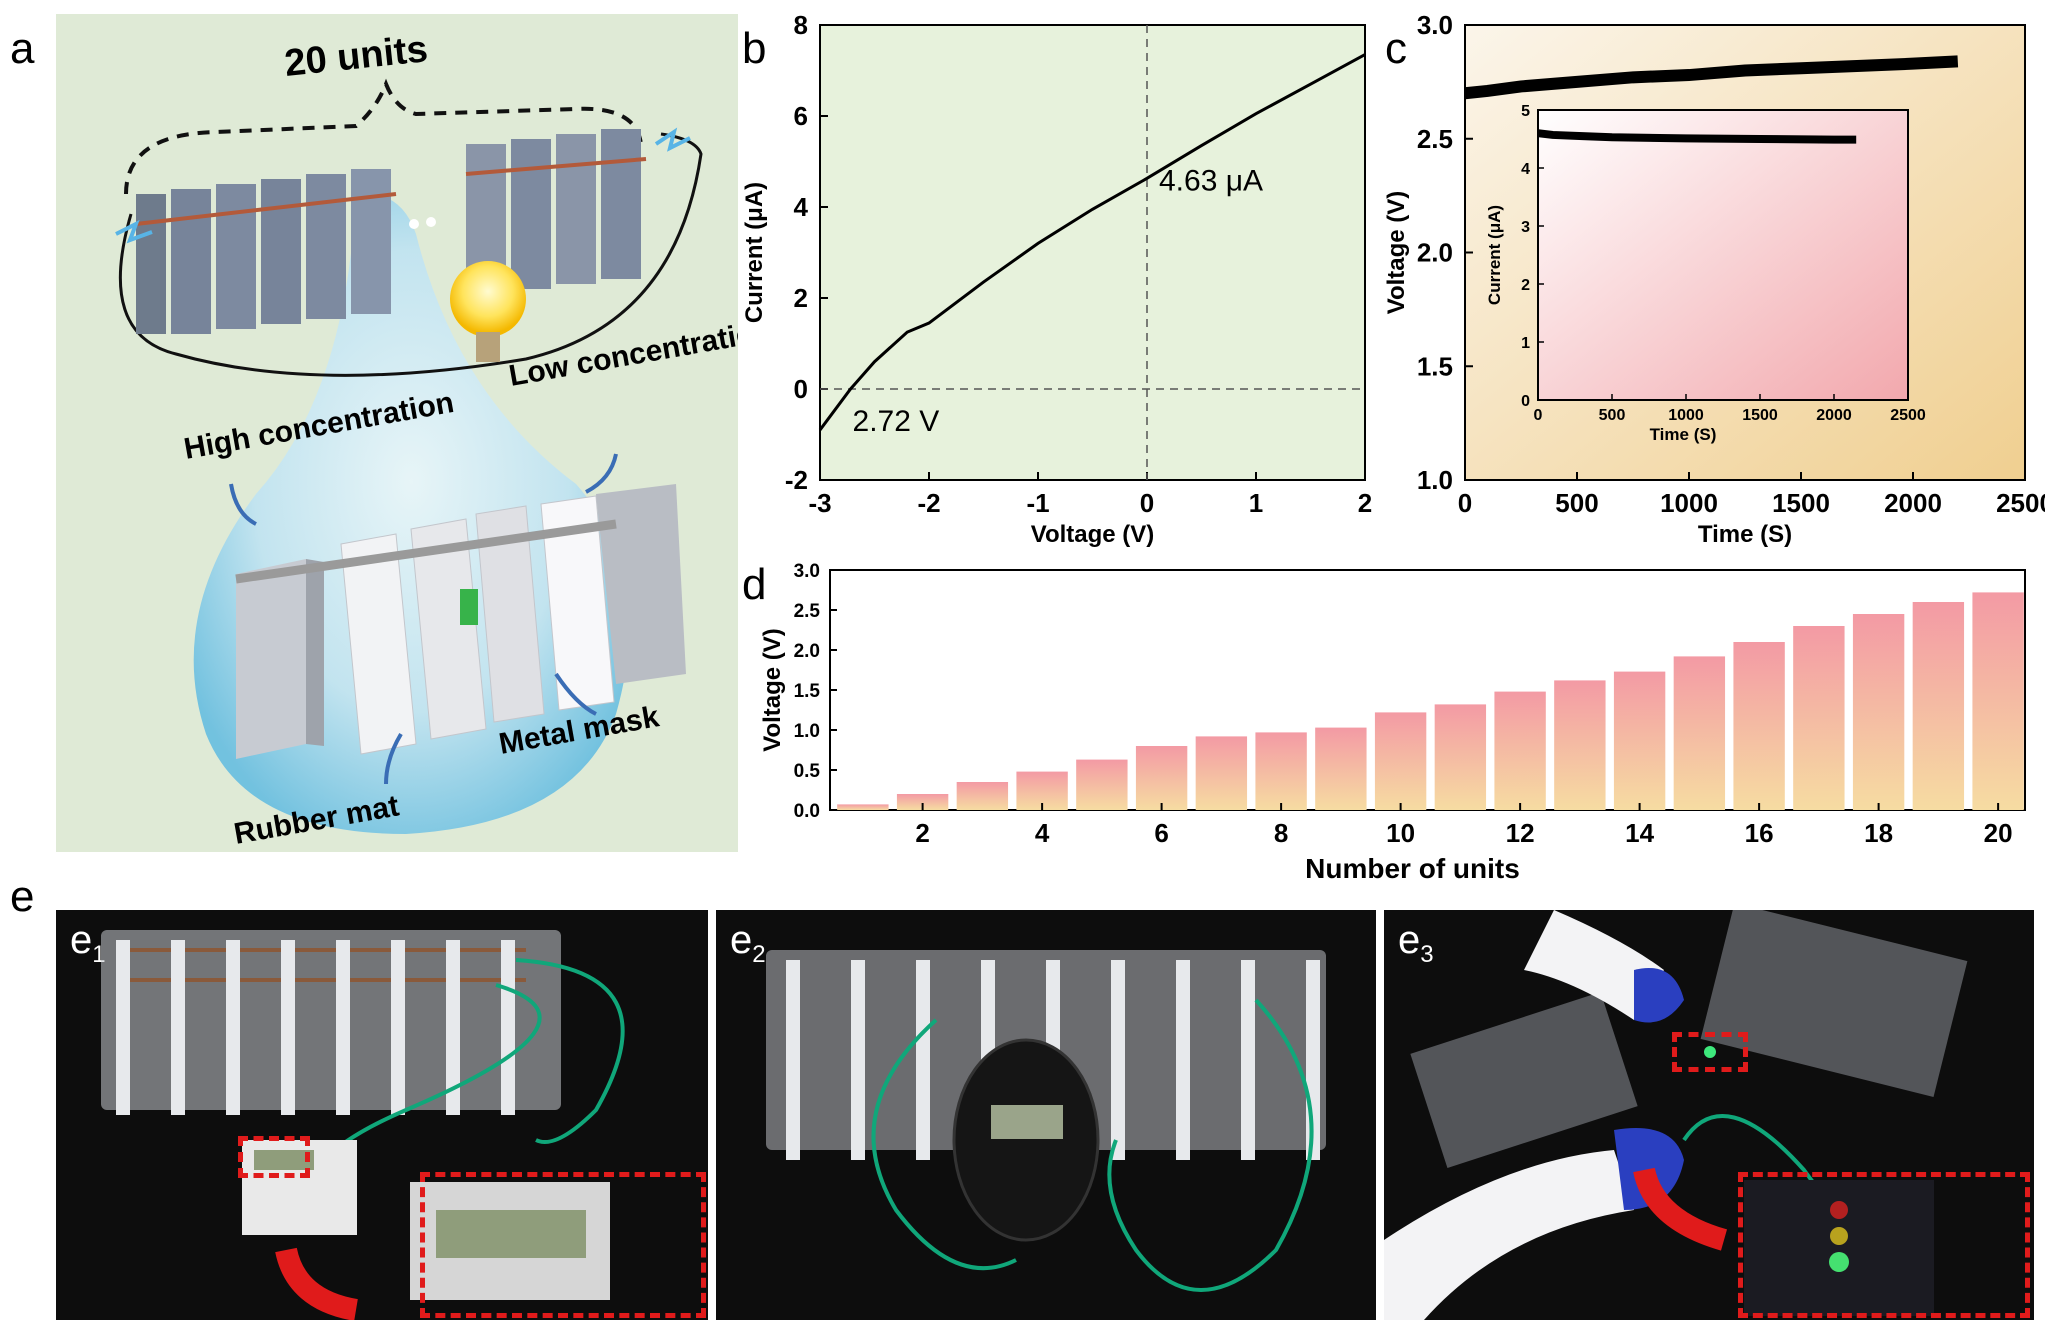 Image resolution: width=2050 pixels, height=1335 pixels. I want to click on cell-stack-left, so click(266, 251).